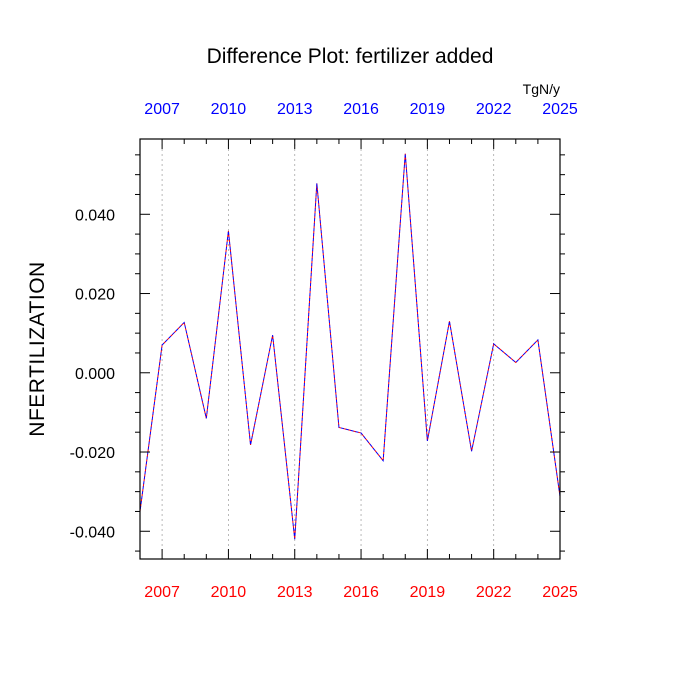 The width and height of the screenshot is (700, 700). I want to click on y-tick-label: 0.040, so click(95, 215).